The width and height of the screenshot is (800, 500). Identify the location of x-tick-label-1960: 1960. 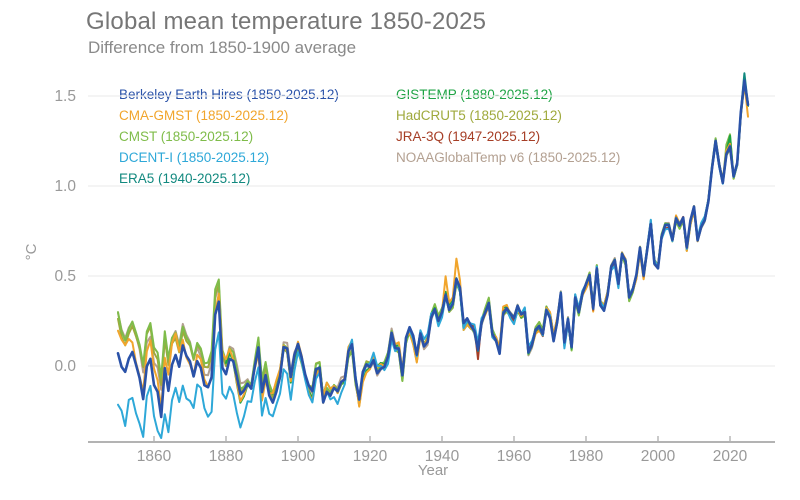
(514, 456).